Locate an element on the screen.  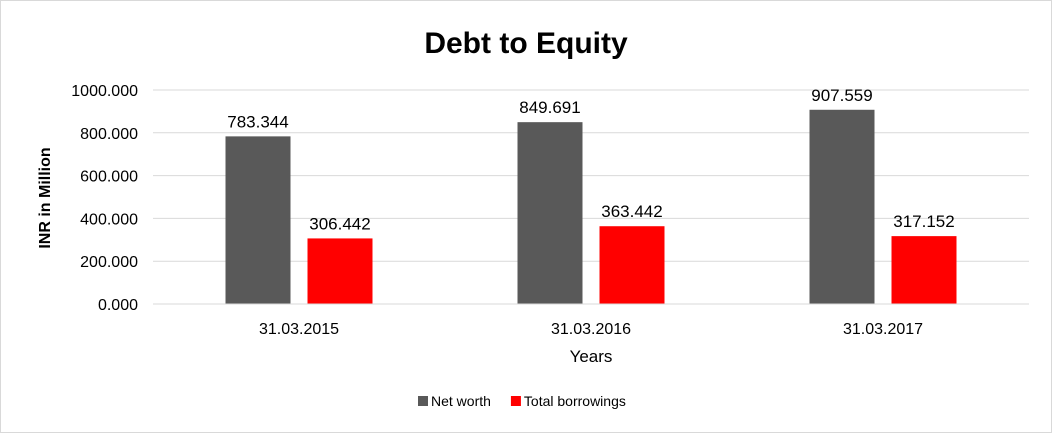
legend: Net worth Total borrowings is located at coordinates (522, 401).